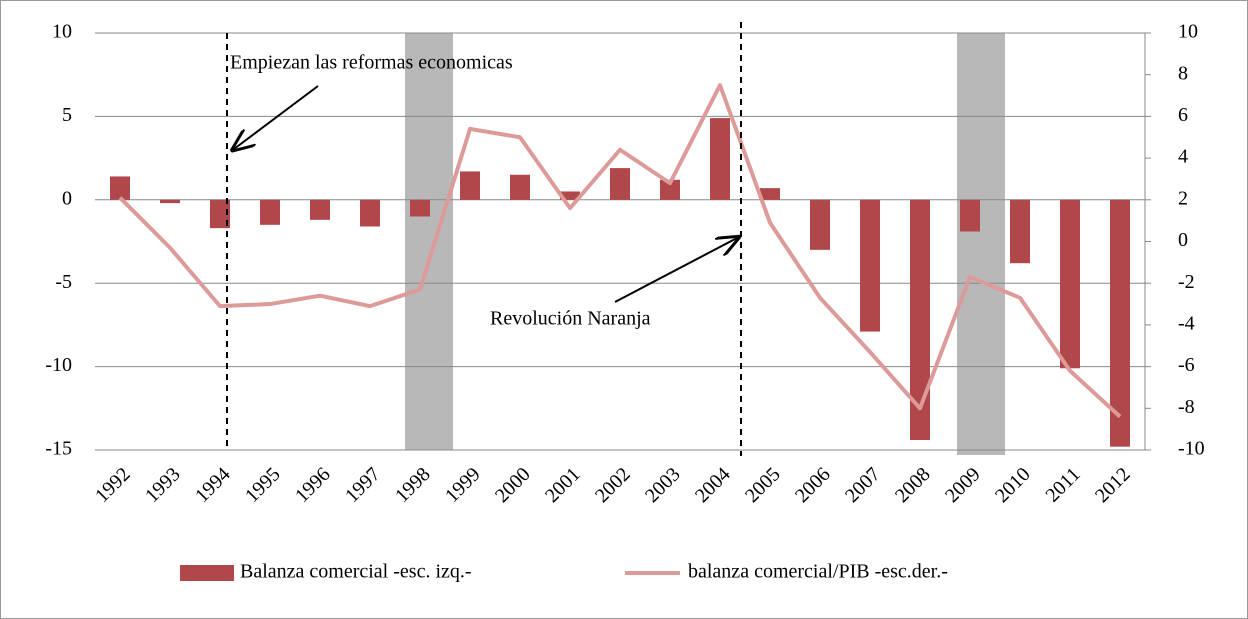 This screenshot has width=1248, height=619. What do you see at coordinates (67, 115) in the screenshot?
I see `y-tick-label: 5` at bounding box center [67, 115].